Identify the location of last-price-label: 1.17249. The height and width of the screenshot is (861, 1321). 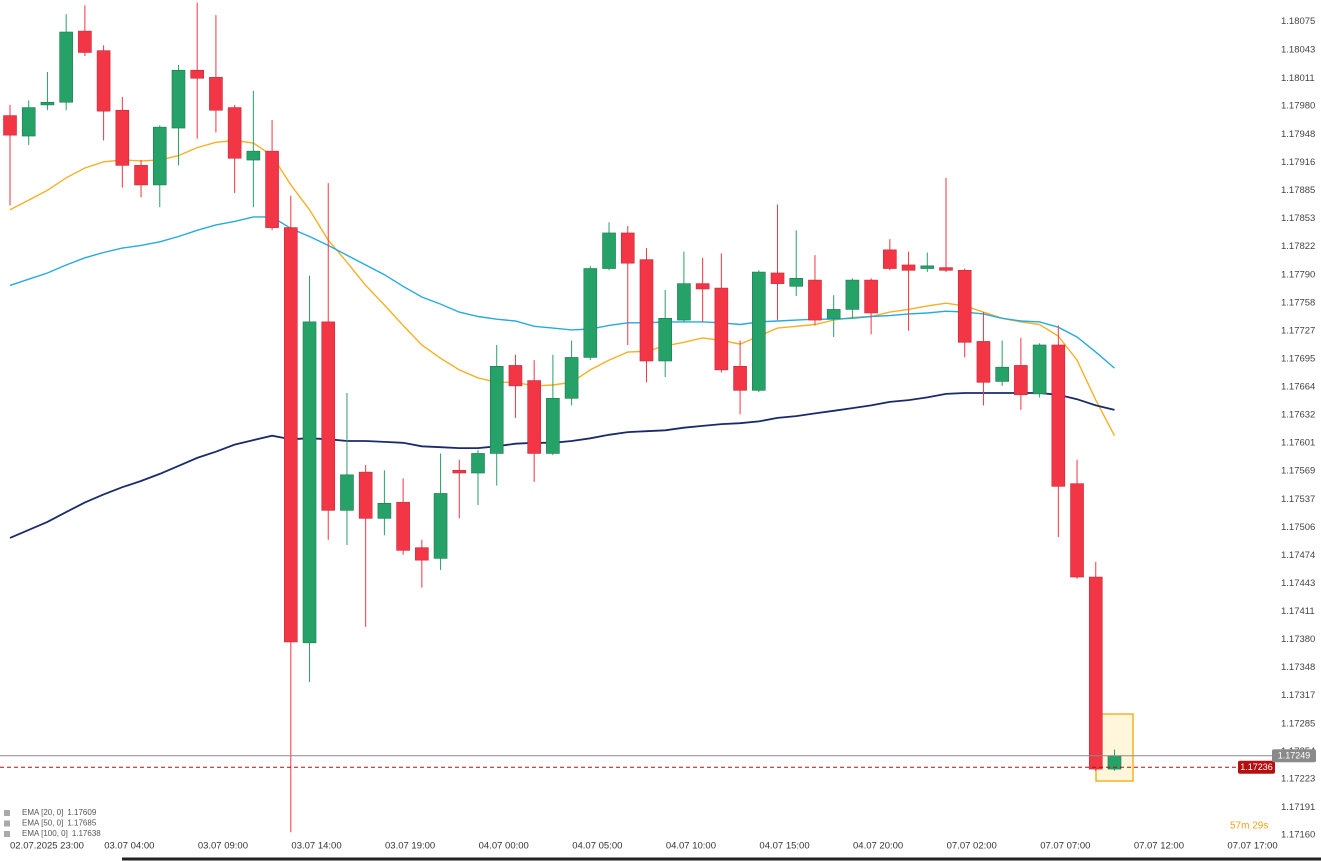
(1294, 756).